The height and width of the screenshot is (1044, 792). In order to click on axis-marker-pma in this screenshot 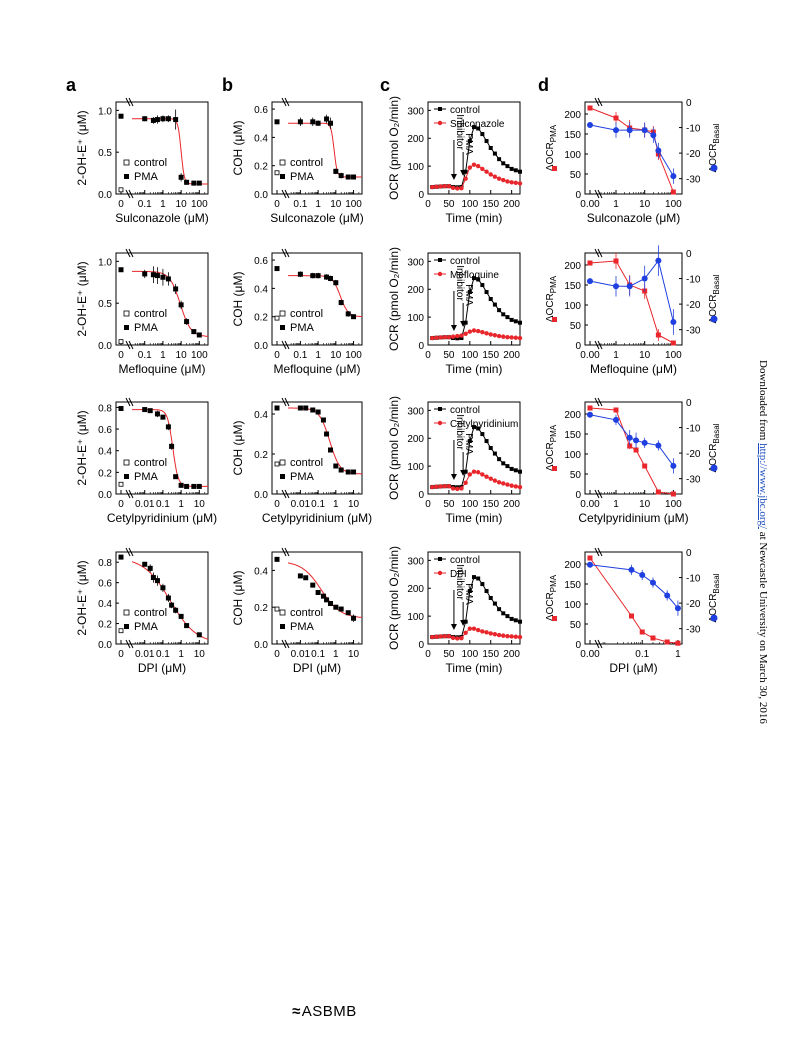, I will do `click(554, 618)`.